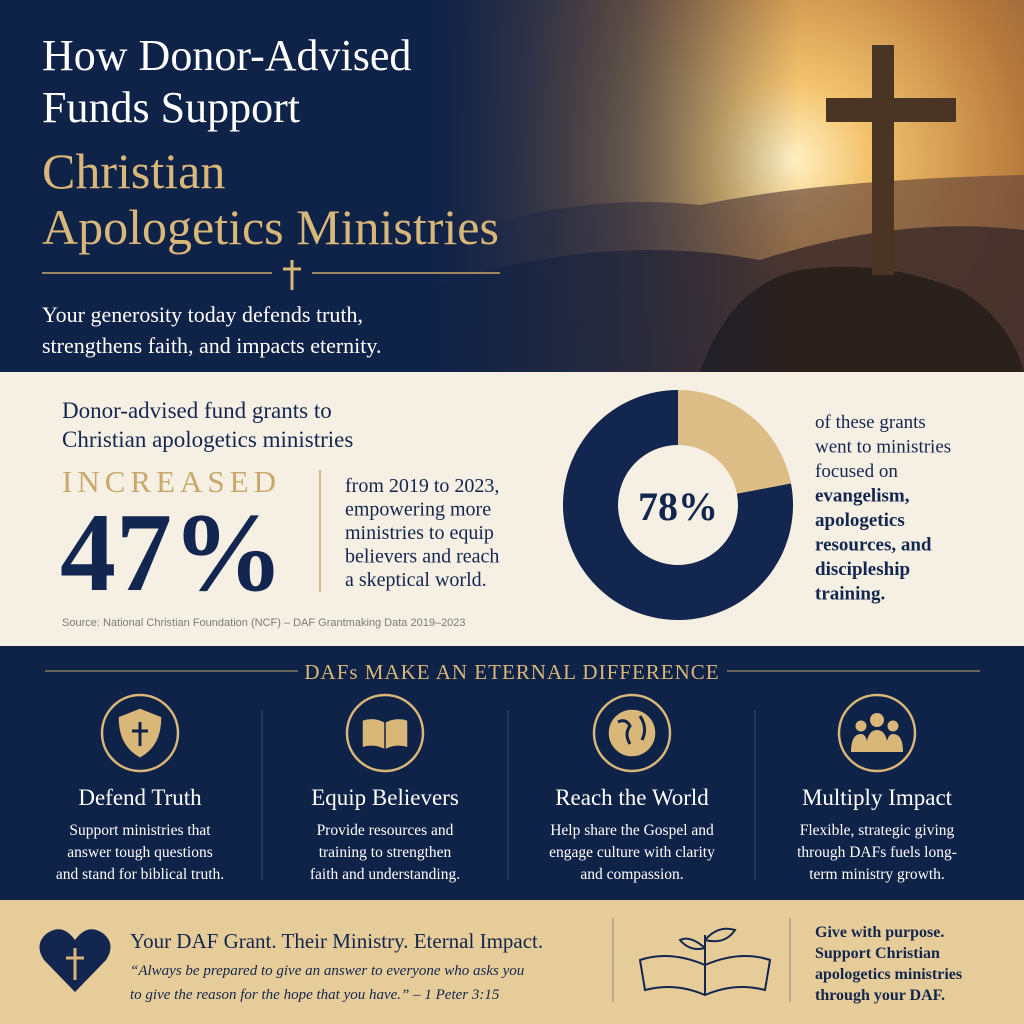  I want to click on benefit-line: Provide resources and, so click(385, 830).